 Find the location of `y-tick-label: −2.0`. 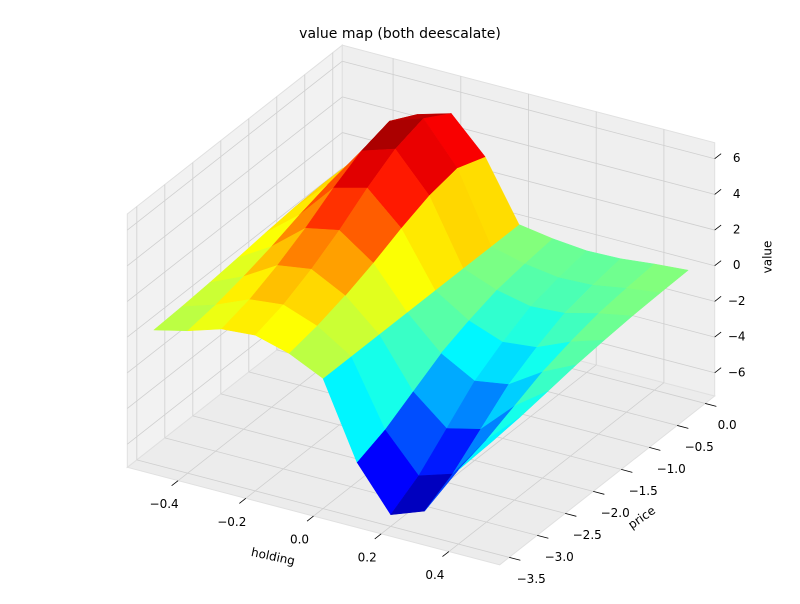

y-tick-label: −2.0 is located at coordinates (615, 513).